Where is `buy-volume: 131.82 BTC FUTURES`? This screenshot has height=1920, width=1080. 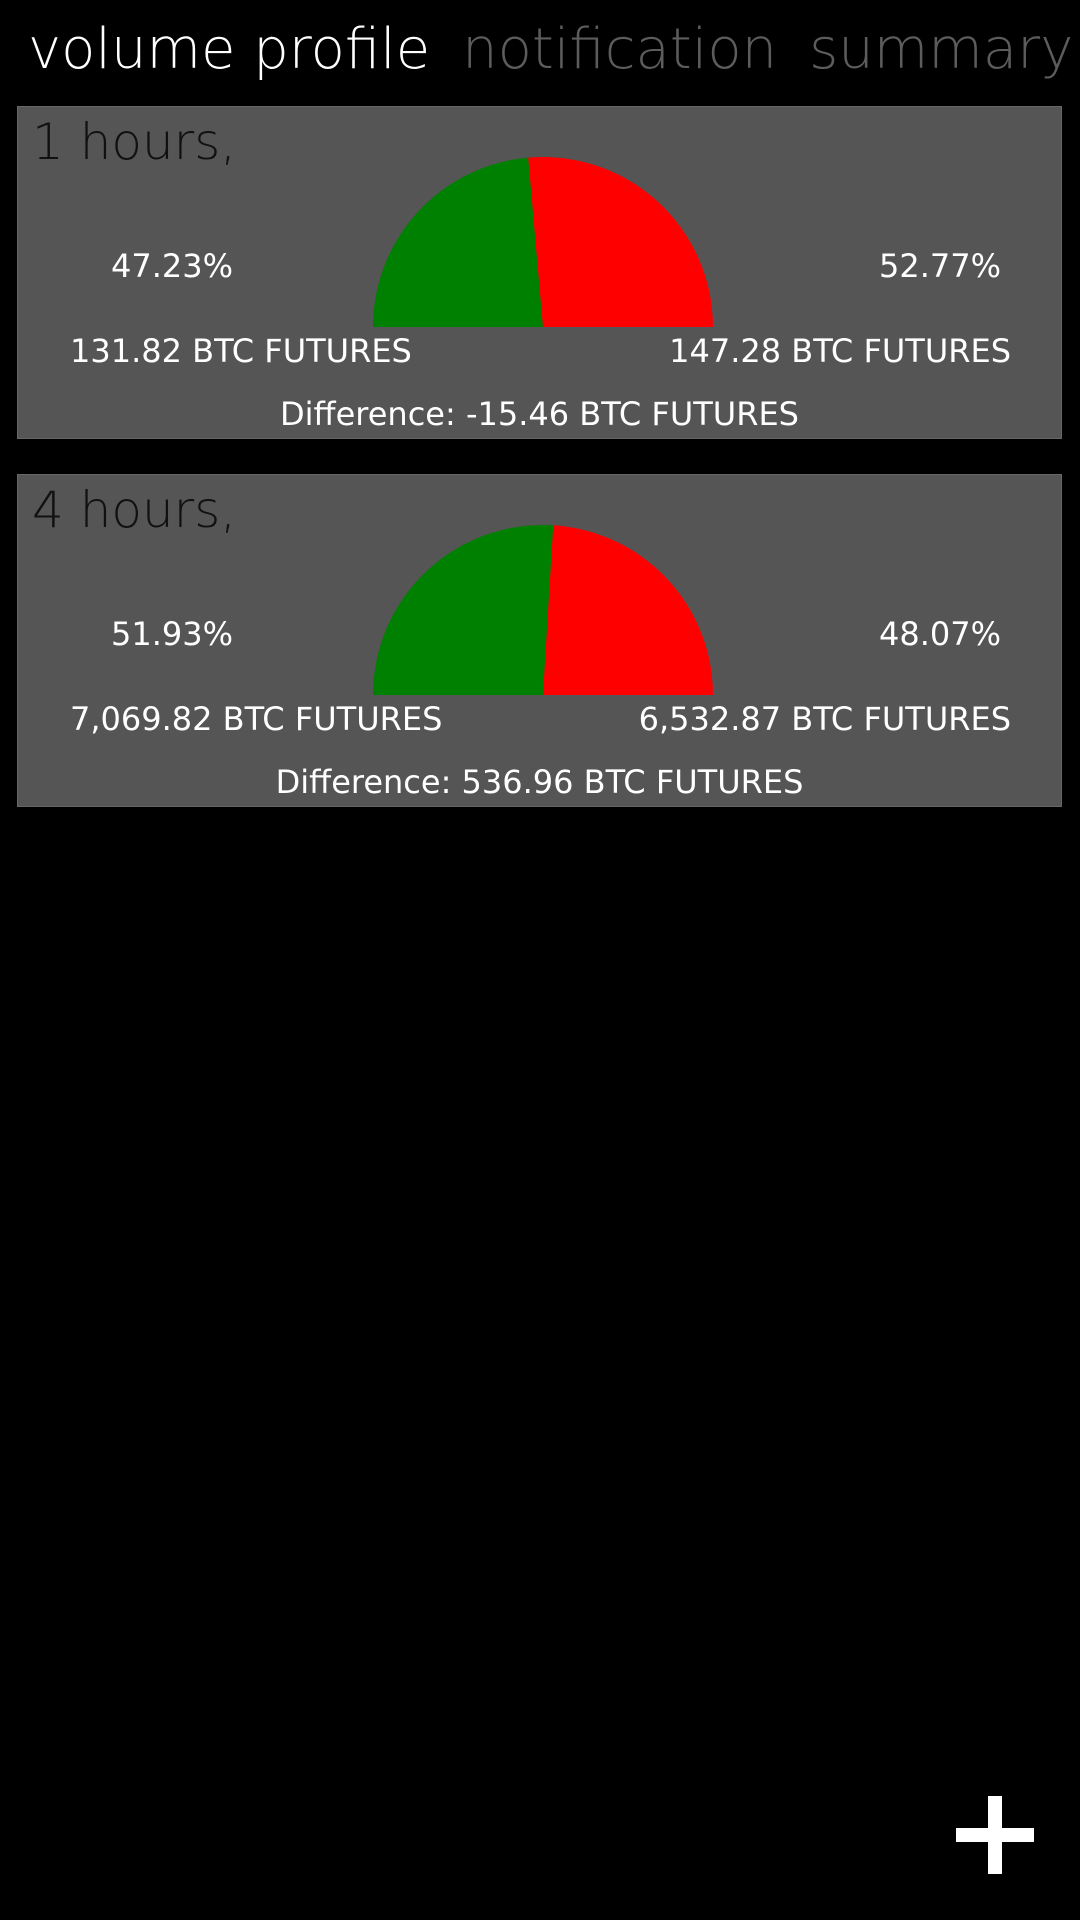 buy-volume: 131.82 BTC FUTURES is located at coordinates (241, 351).